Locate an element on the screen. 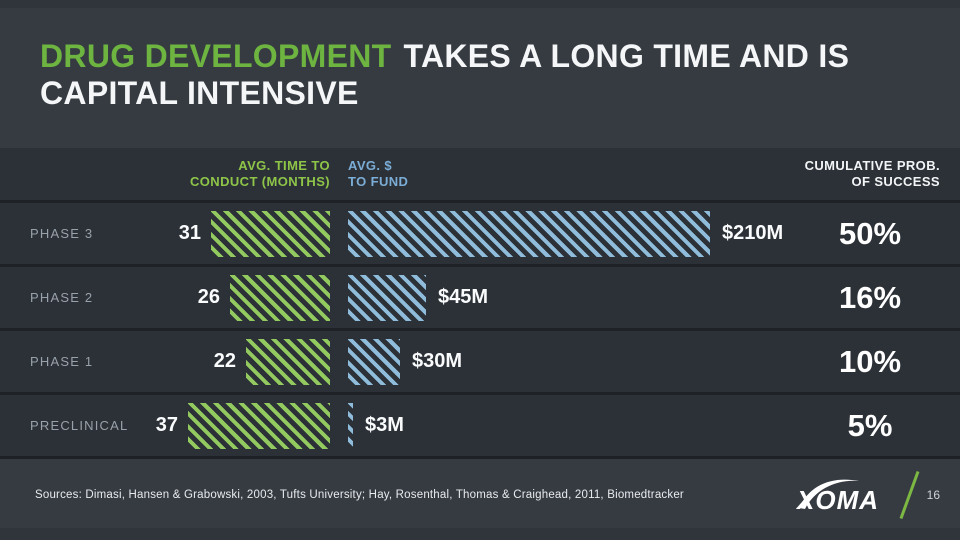 This screenshot has height=540, width=960. header-avg-fund-line2: TO FUND is located at coordinates (378, 181).